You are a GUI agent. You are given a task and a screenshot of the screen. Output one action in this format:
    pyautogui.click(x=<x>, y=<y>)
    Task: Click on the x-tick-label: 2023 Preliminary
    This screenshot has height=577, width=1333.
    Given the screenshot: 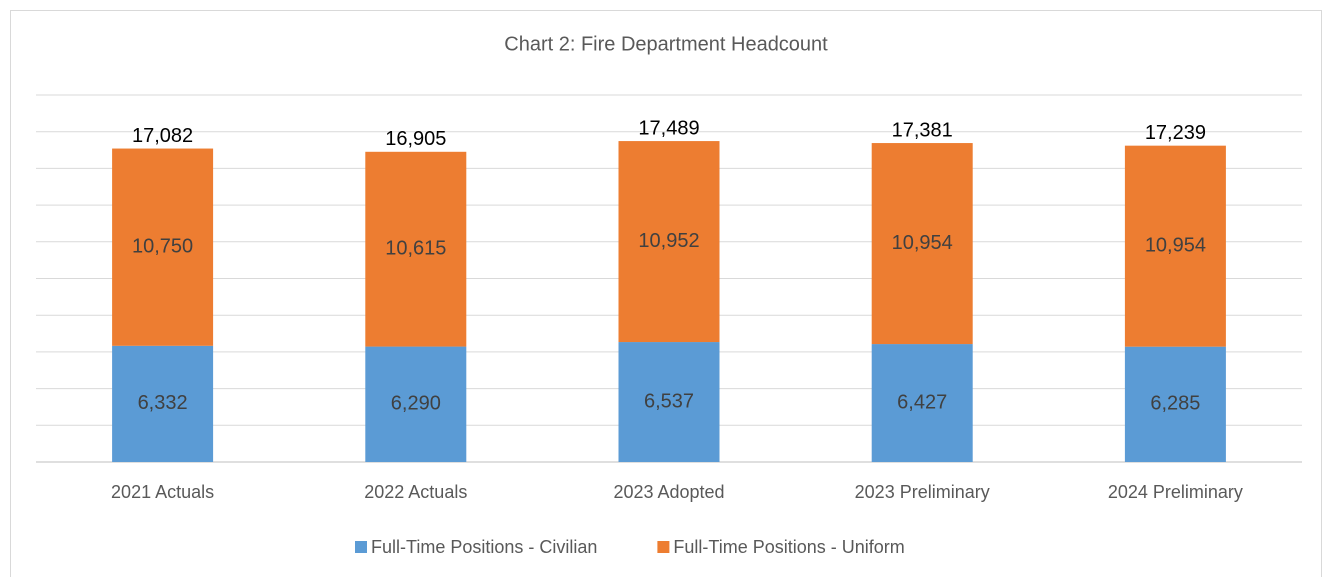 What is the action you would take?
    pyautogui.click(x=922, y=492)
    